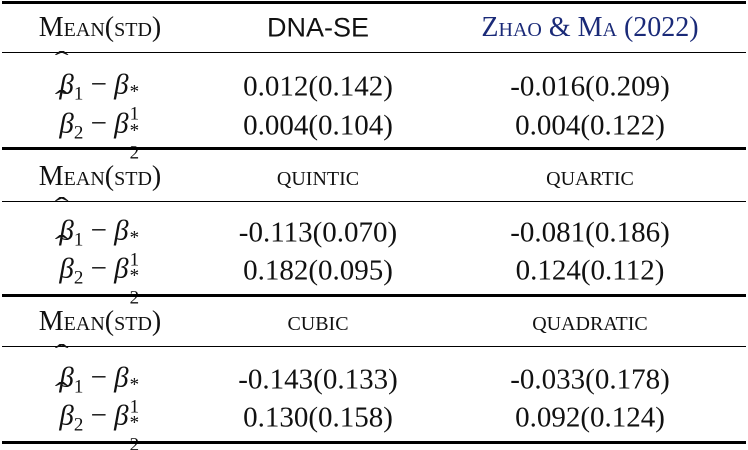 The width and height of the screenshot is (748, 450). What do you see at coordinates (318, 176) in the screenshot?
I see `header-cell: quintic` at bounding box center [318, 176].